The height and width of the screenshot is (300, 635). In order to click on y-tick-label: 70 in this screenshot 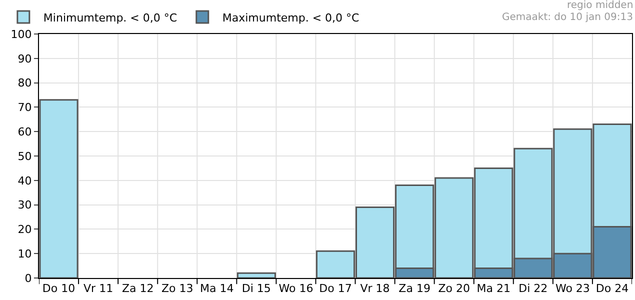, I will do `click(25, 107)`.